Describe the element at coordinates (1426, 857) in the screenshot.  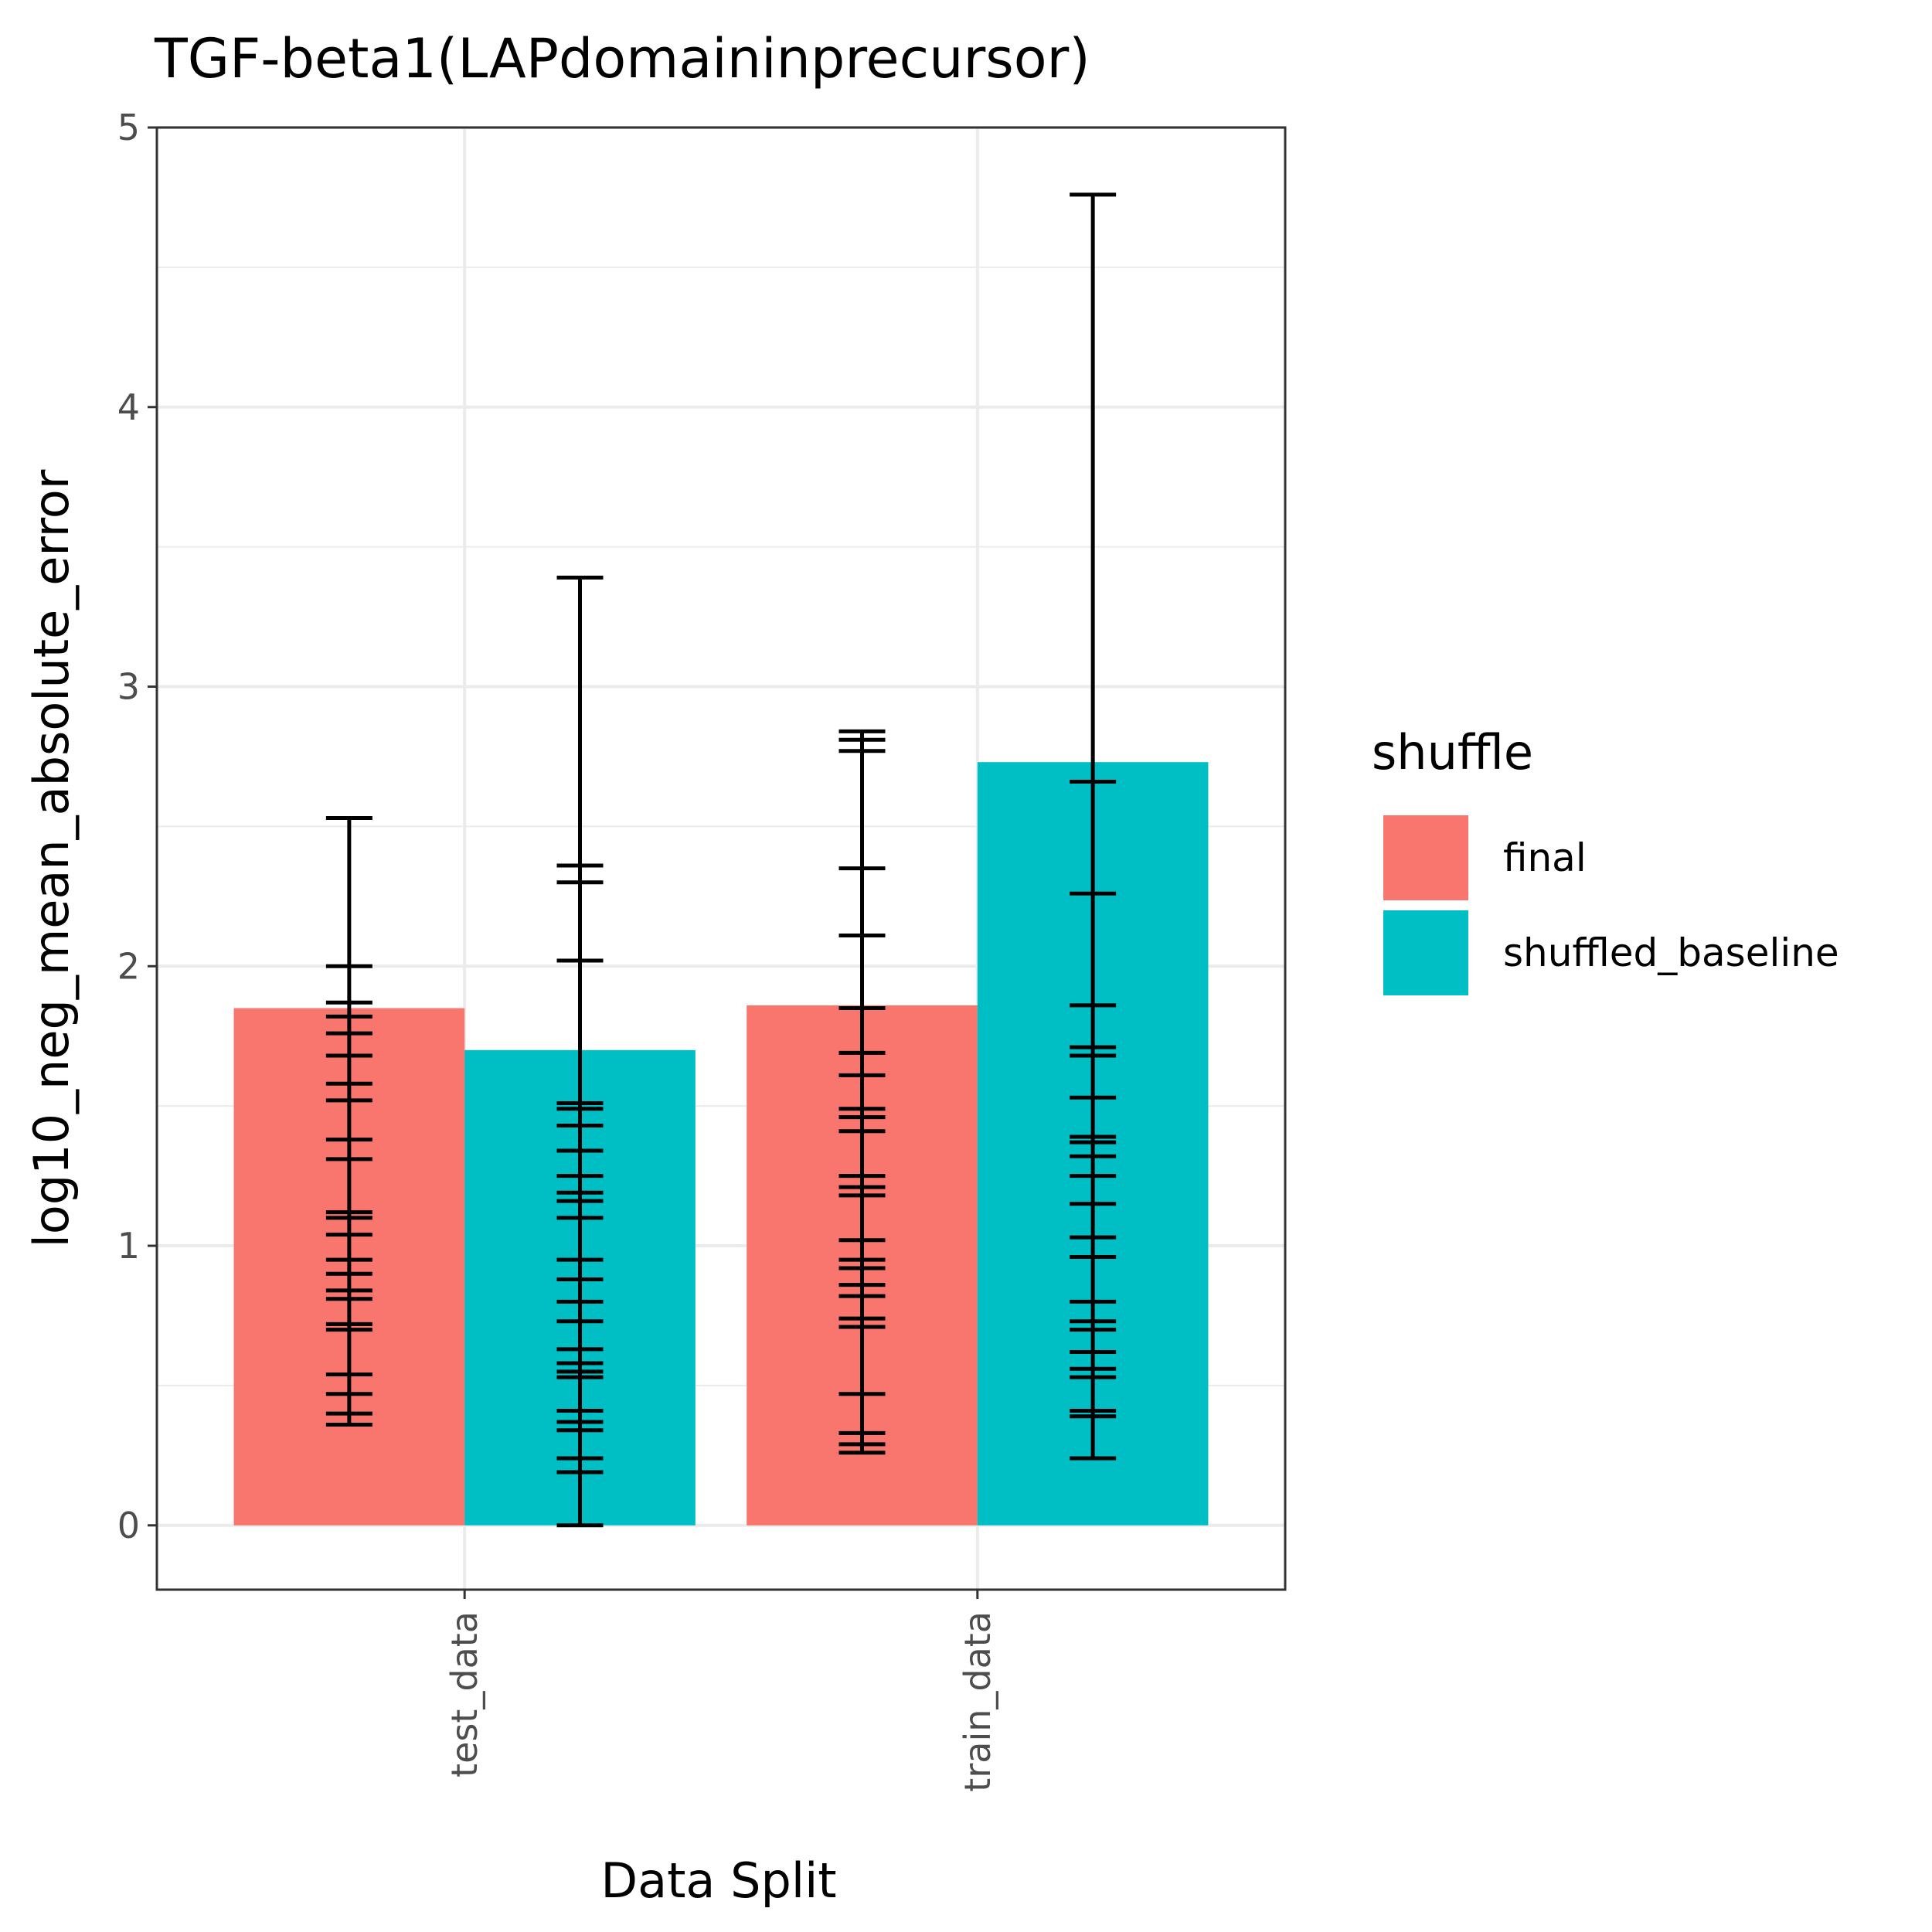
I see `legend-key-final` at that location.